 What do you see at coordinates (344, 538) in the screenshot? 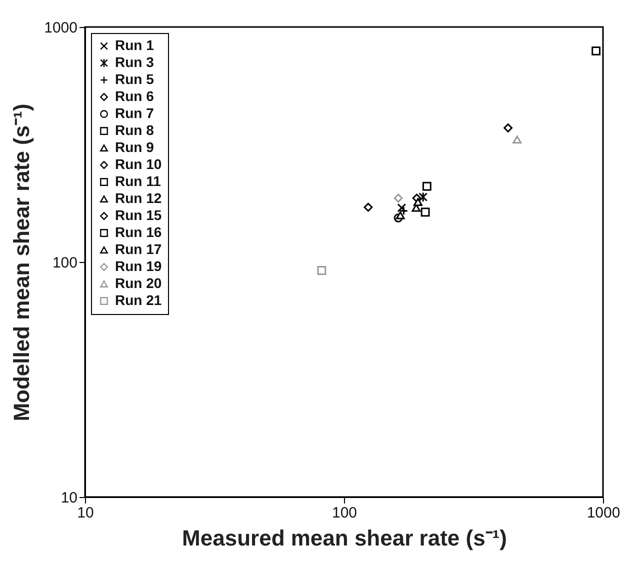
I see `x-axis-title: Measured mean shear rate (s⁻¹)` at bounding box center [344, 538].